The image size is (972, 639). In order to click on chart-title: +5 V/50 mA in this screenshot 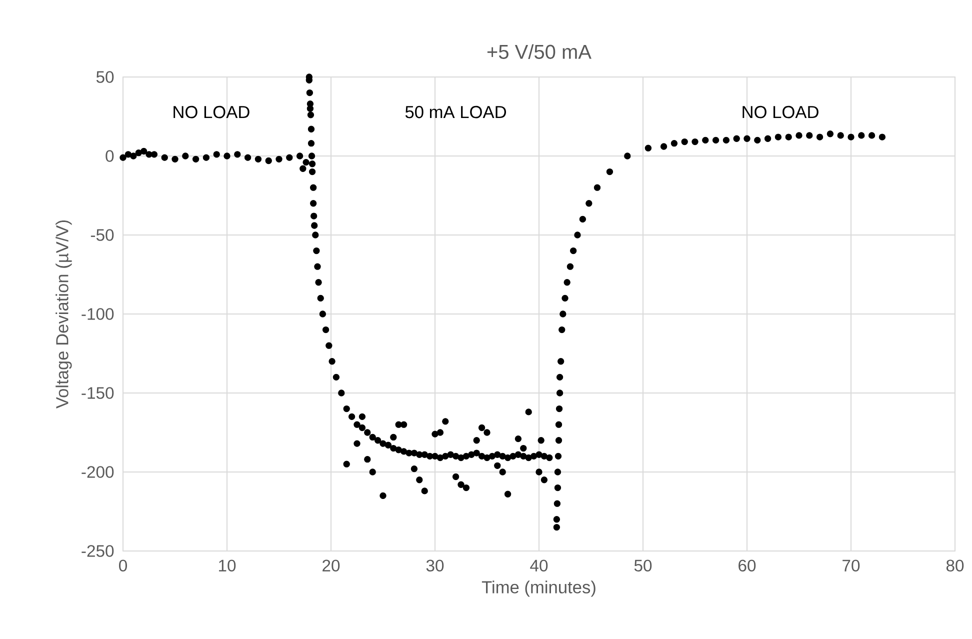, I will do `click(539, 51)`.